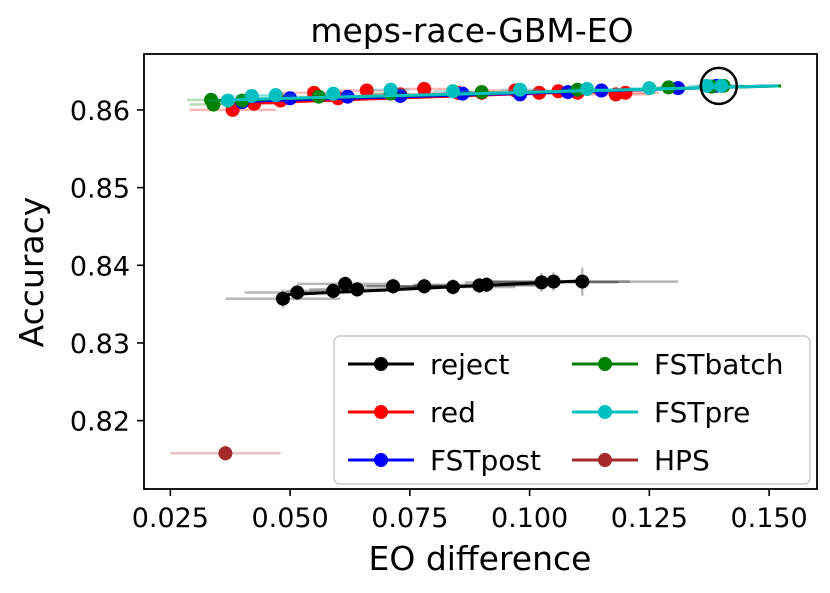 This screenshot has width=830, height=593. I want to click on series-FSTpre, so click(493, 93).